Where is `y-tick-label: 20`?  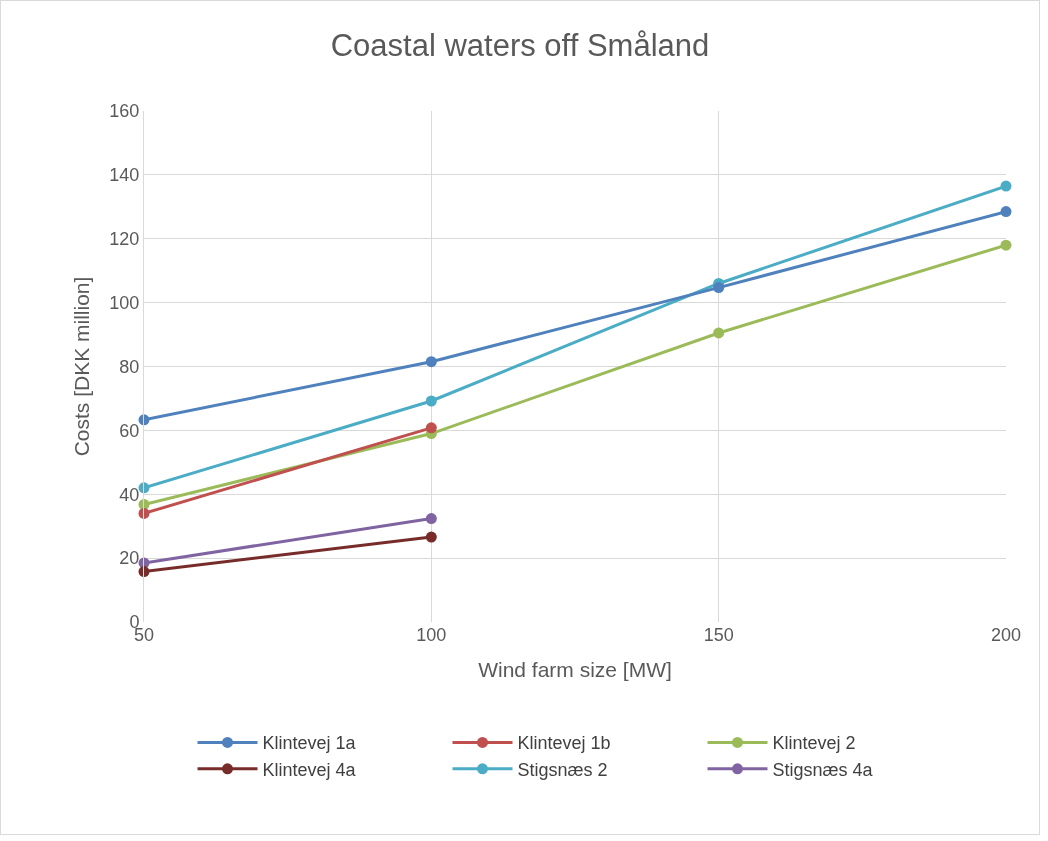
y-tick-label: 20 is located at coordinates (129, 558).